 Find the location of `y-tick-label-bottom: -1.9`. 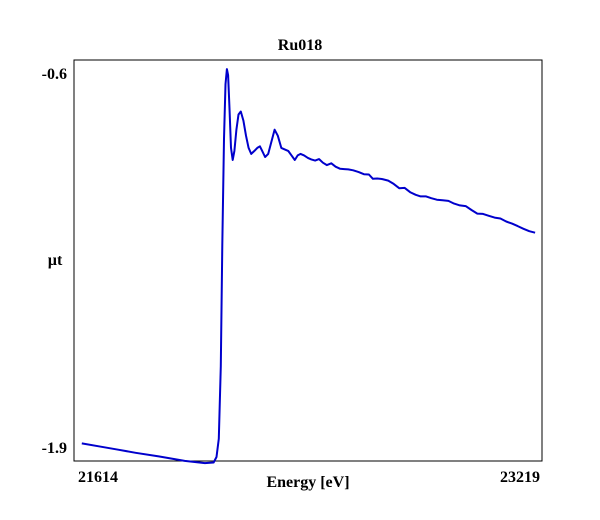

y-tick-label-bottom: -1.9 is located at coordinates (54, 448).